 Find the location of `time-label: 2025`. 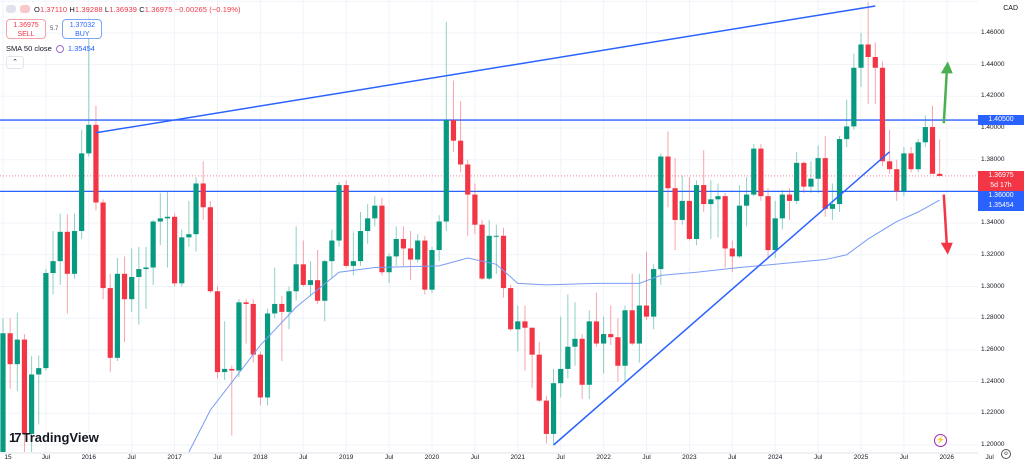

time-label: 2025 is located at coordinates (861, 457).